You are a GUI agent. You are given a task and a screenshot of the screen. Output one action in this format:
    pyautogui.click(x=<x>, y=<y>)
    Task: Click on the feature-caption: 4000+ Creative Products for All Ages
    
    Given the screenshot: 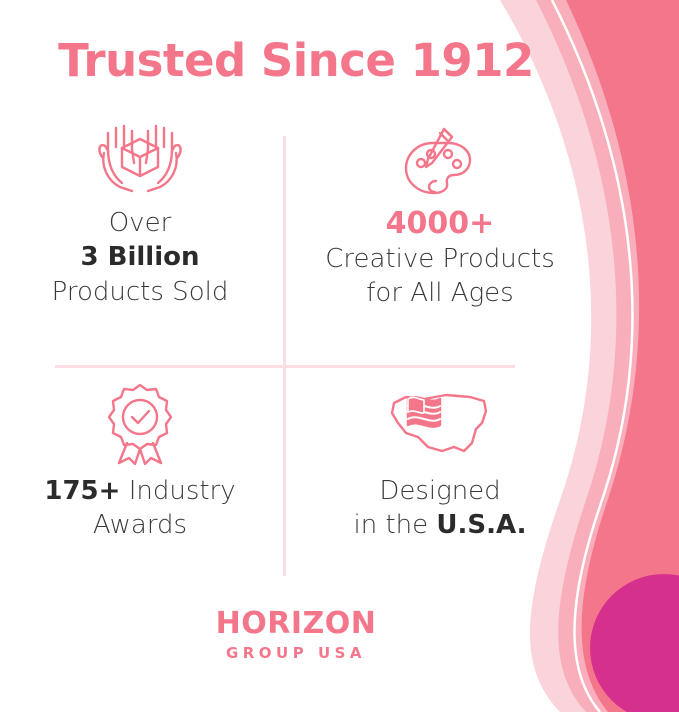 What is the action you would take?
    pyautogui.click(x=440, y=258)
    